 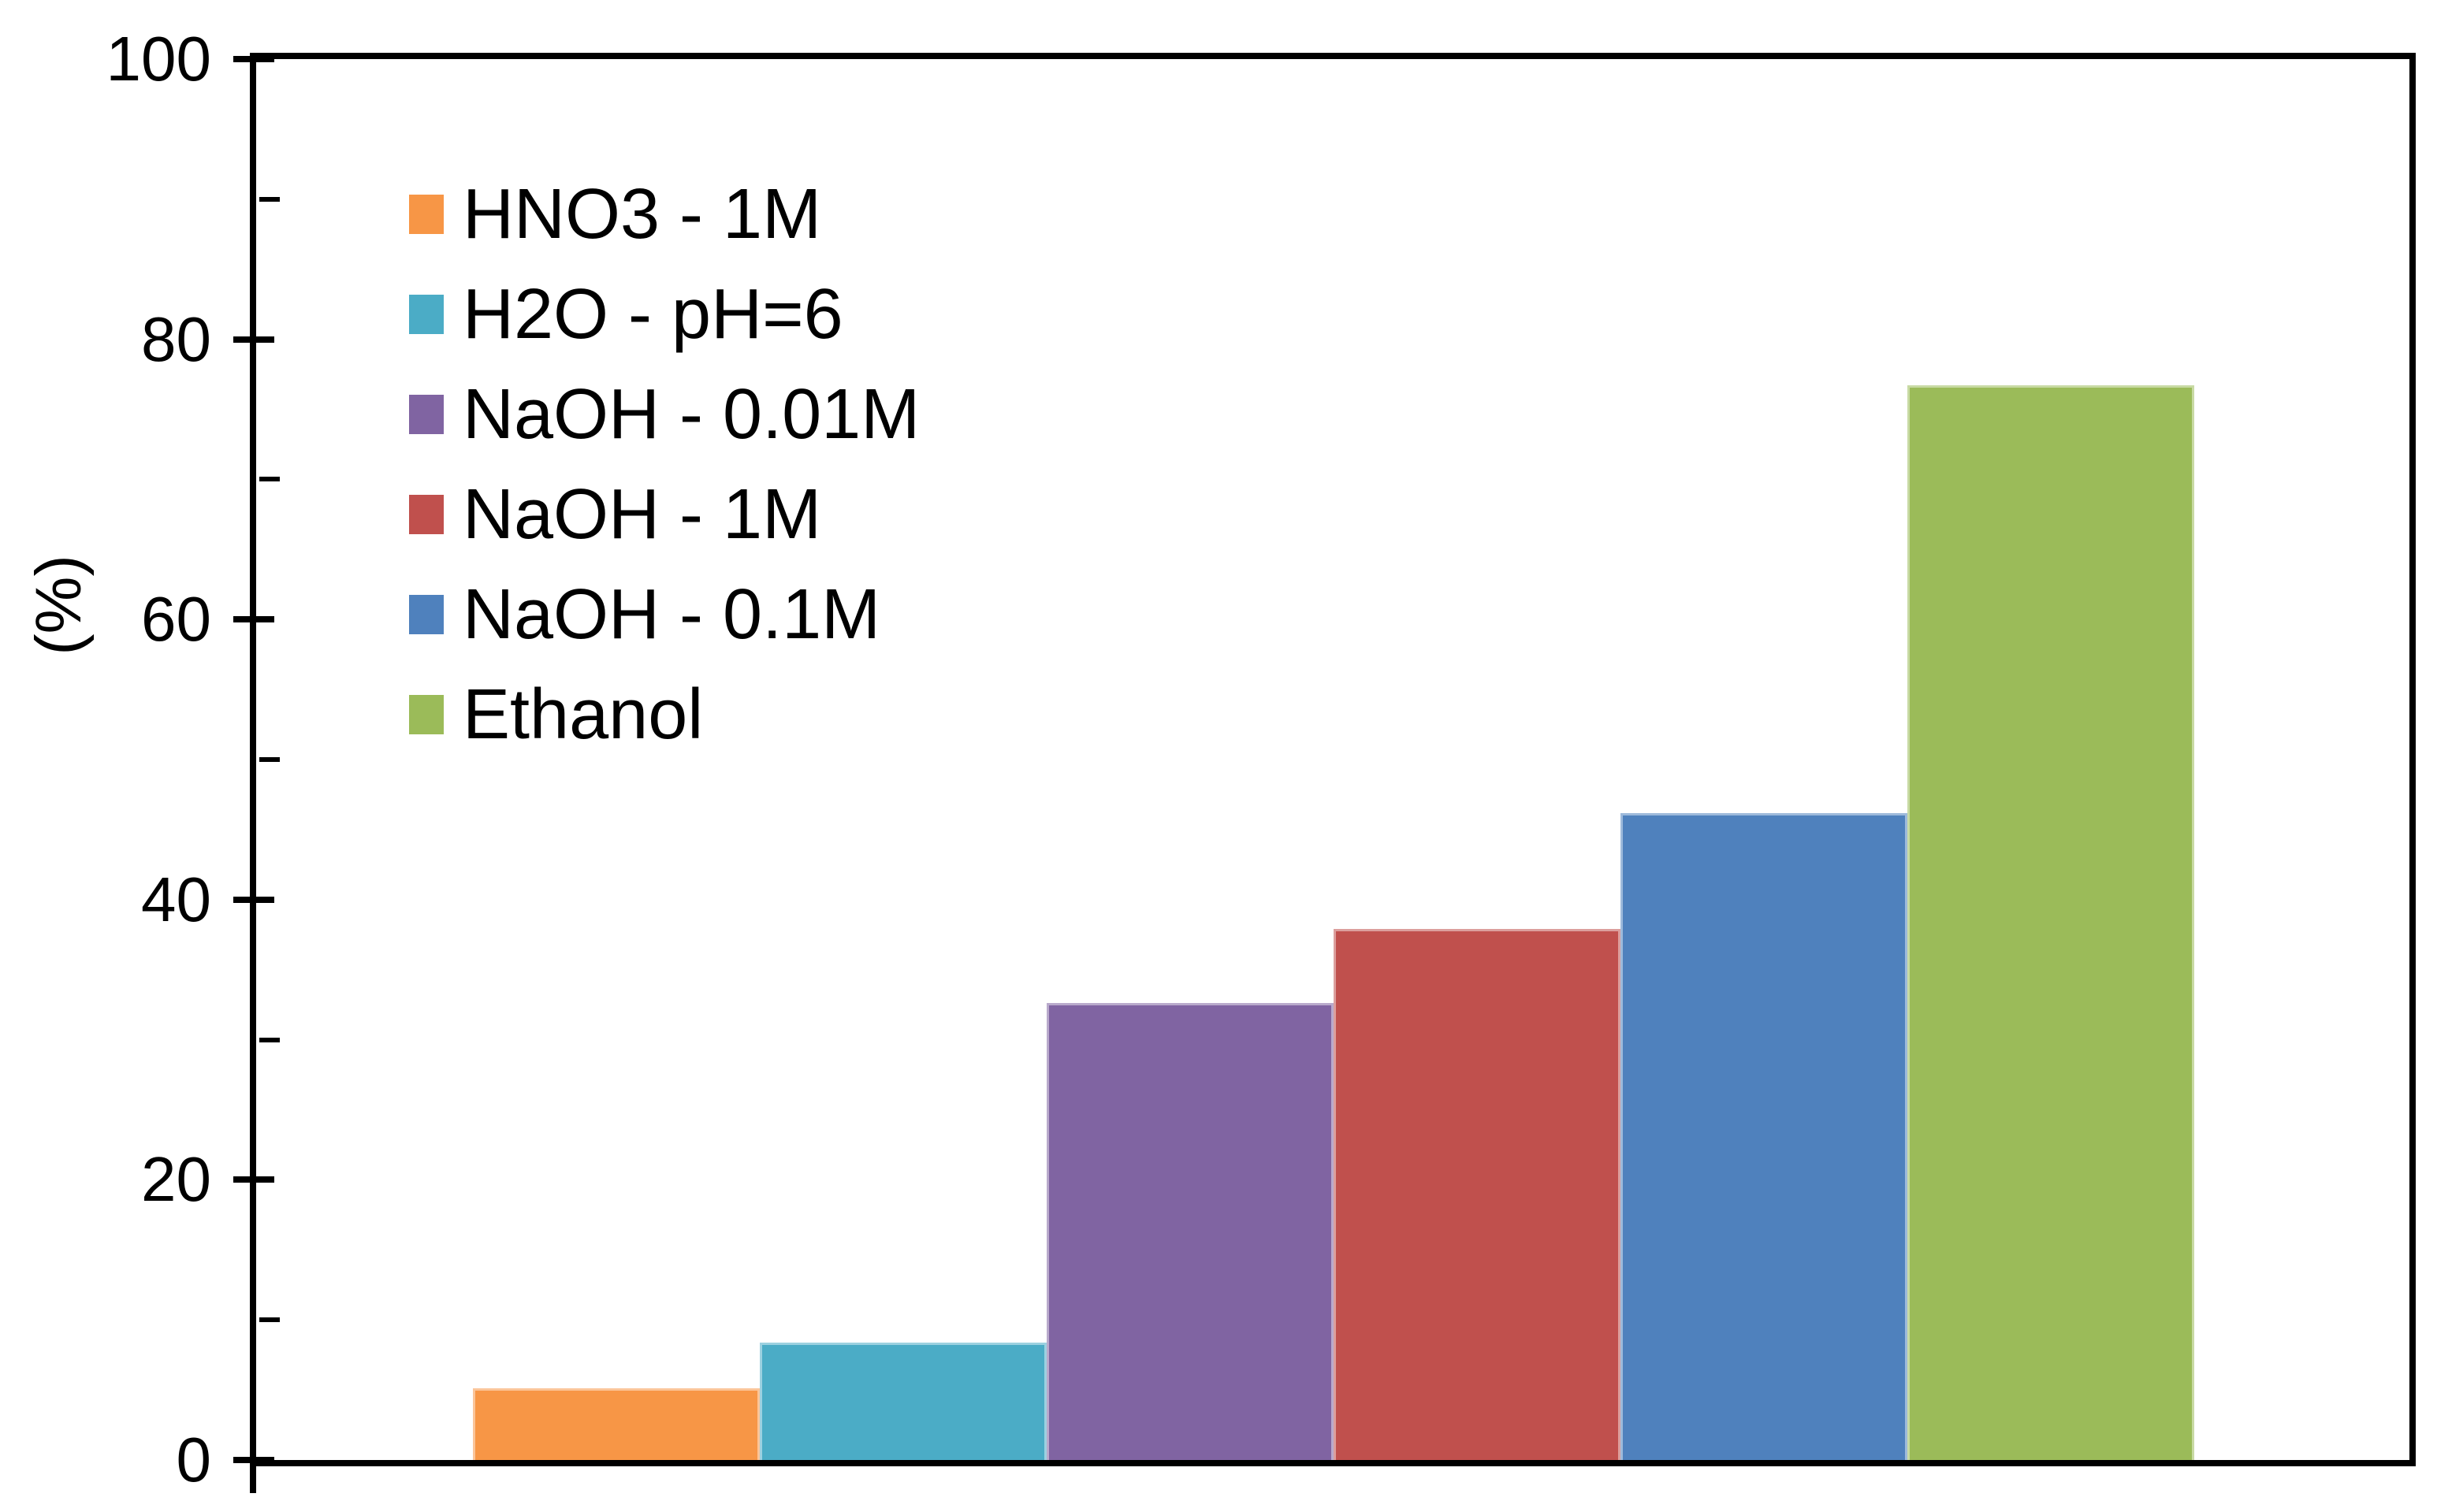 What do you see at coordinates (1477, 1194) in the screenshot?
I see `bar-naoh-1m` at bounding box center [1477, 1194].